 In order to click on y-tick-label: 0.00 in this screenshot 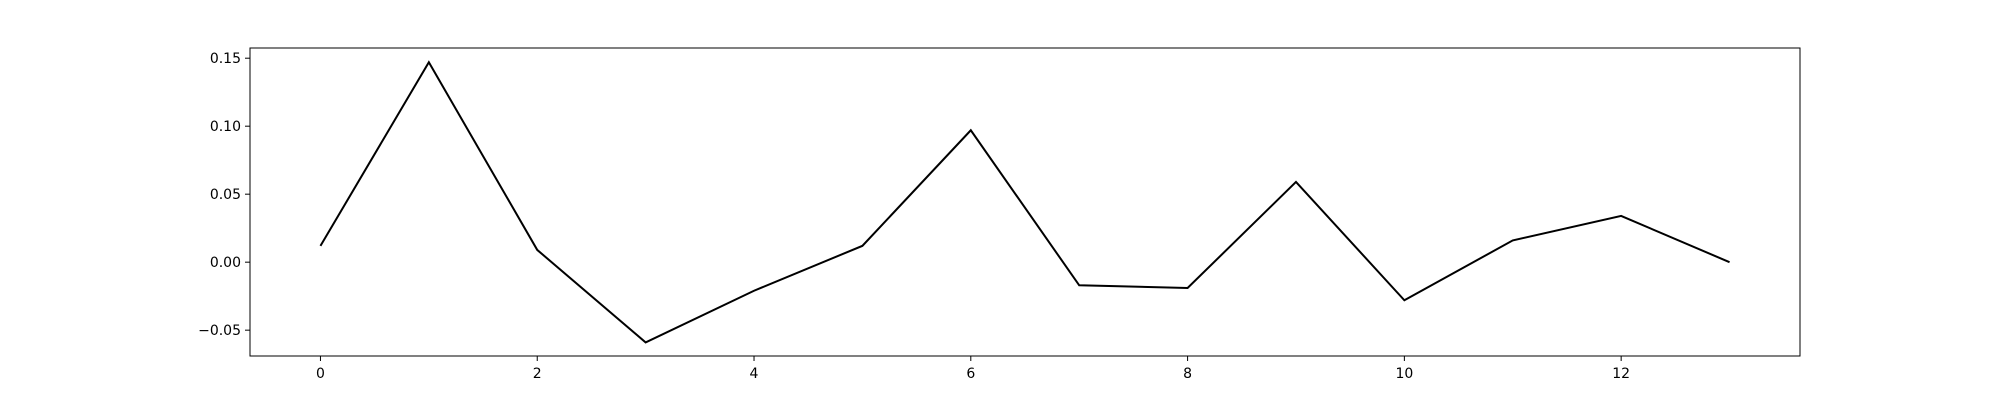, I will do `click(225, 263)`.